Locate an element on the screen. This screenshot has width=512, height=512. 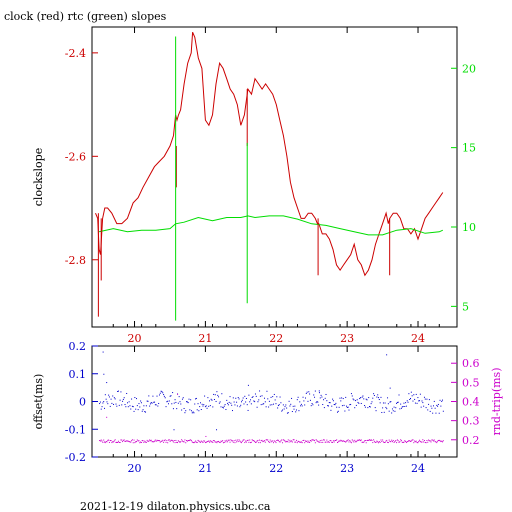
y-left-tick-label: -0.1 is located at coordinates (75, 429).